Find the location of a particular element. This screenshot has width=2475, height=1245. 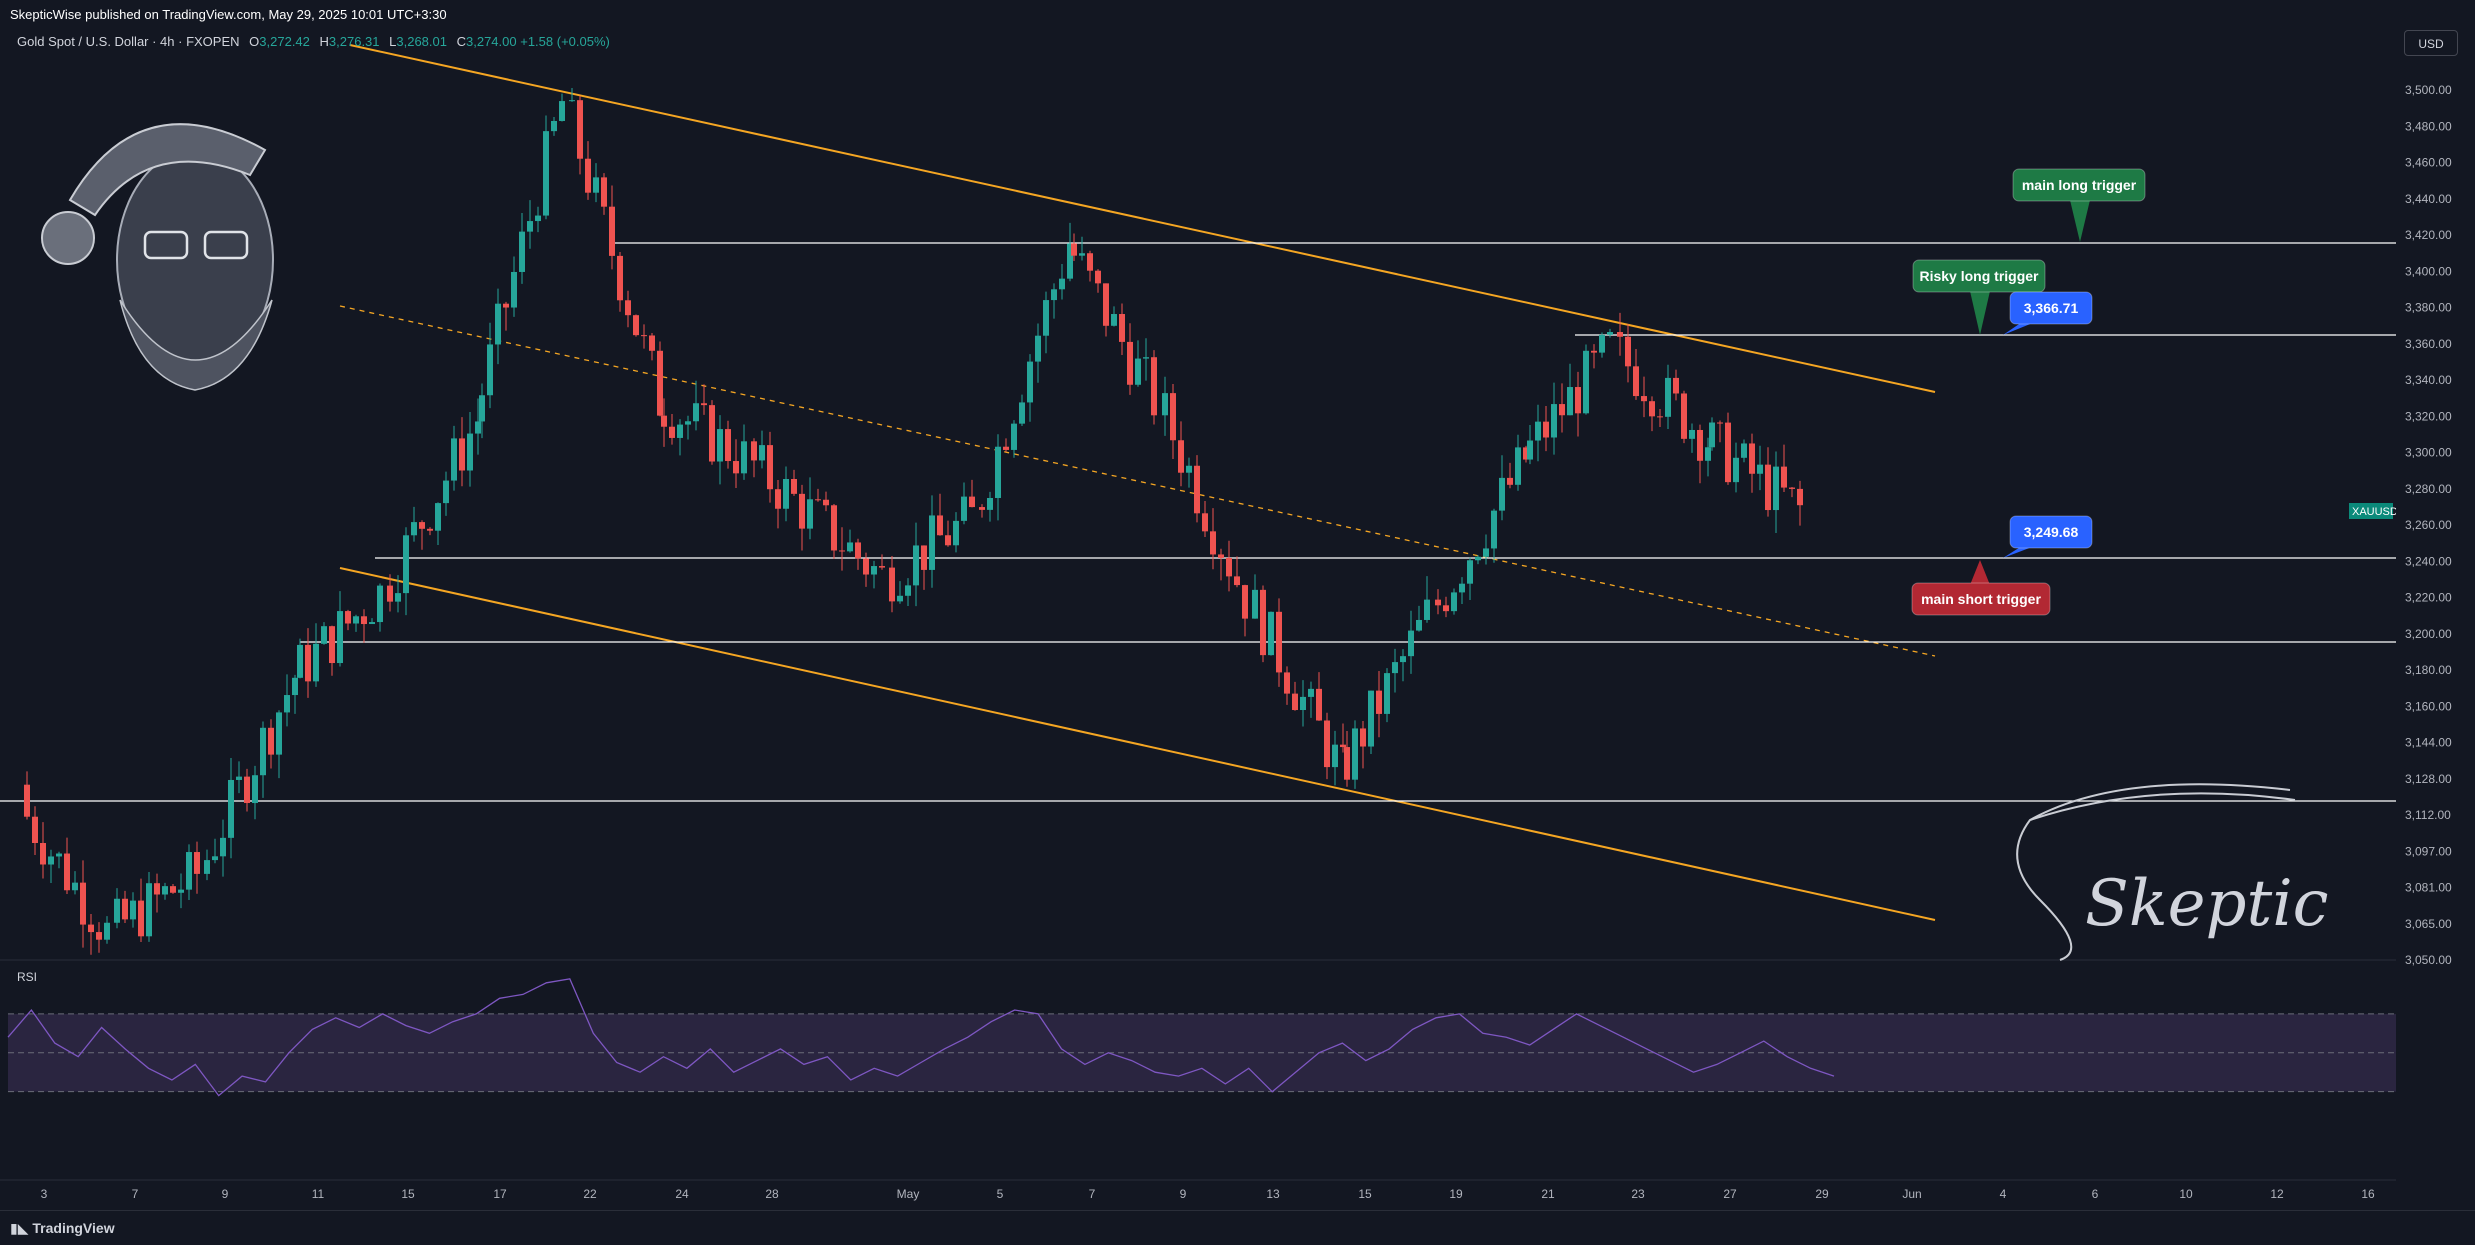

time-tick-label: 3 is located at coordinates (44, 1194).